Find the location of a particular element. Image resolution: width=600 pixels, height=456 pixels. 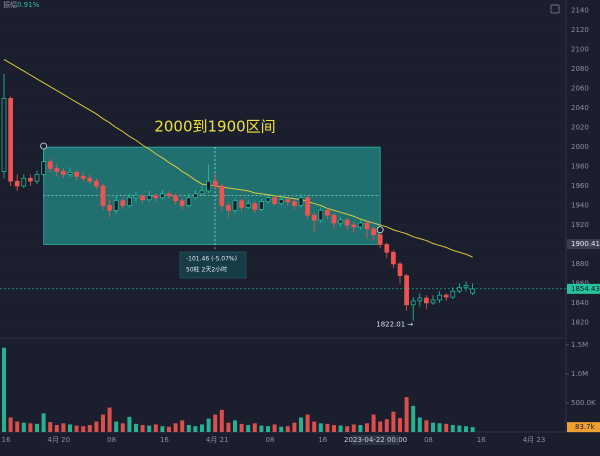

y-tick-label: 2100 is located at coordinates (580, 50).